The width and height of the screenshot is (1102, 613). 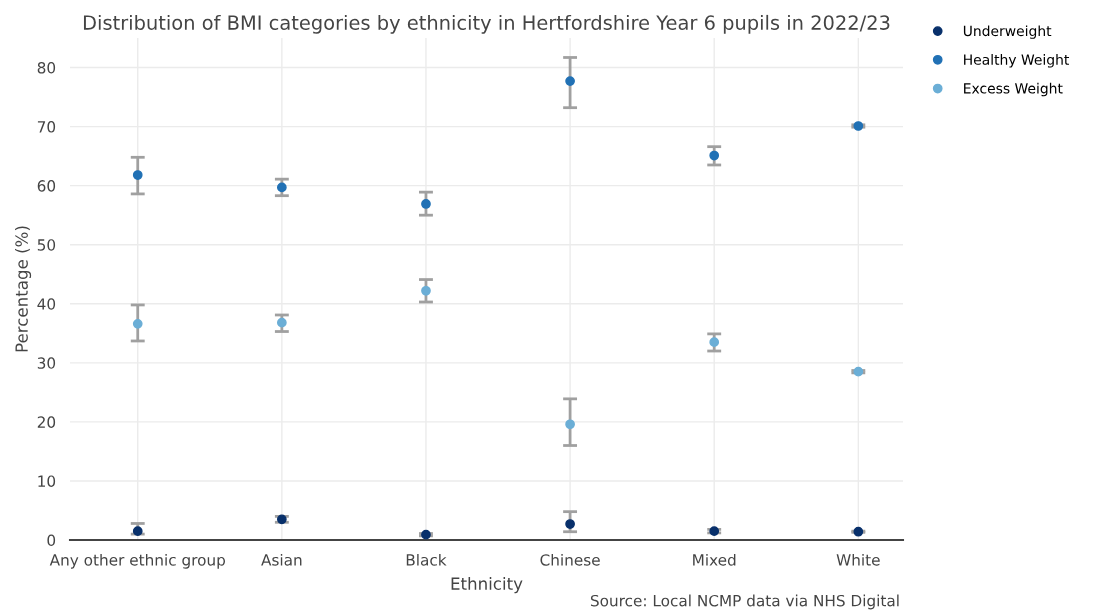 I want to click on y-tick-label: 0, so click(x=51, y=540).